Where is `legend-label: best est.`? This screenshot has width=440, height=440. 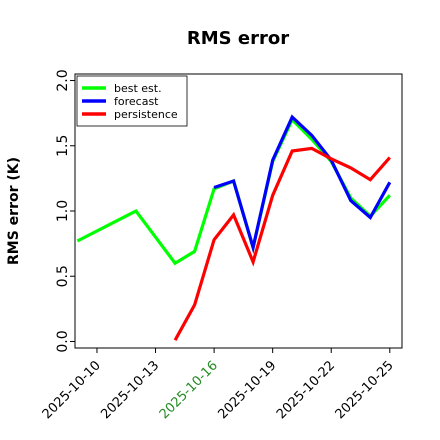 legend-label: best est. is located at coordinates (138, 88).